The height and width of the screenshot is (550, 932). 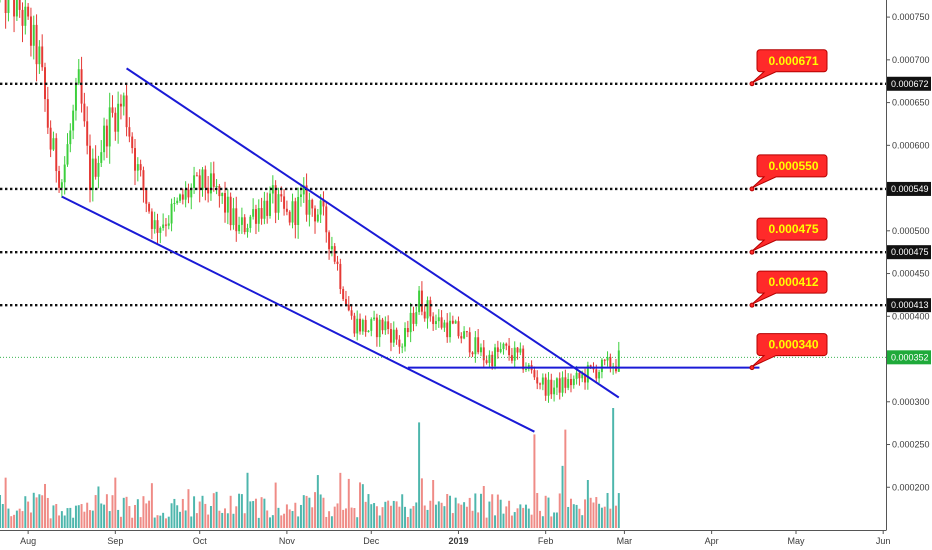 I want to click on last-price-tag, so click(x=909, y=357).